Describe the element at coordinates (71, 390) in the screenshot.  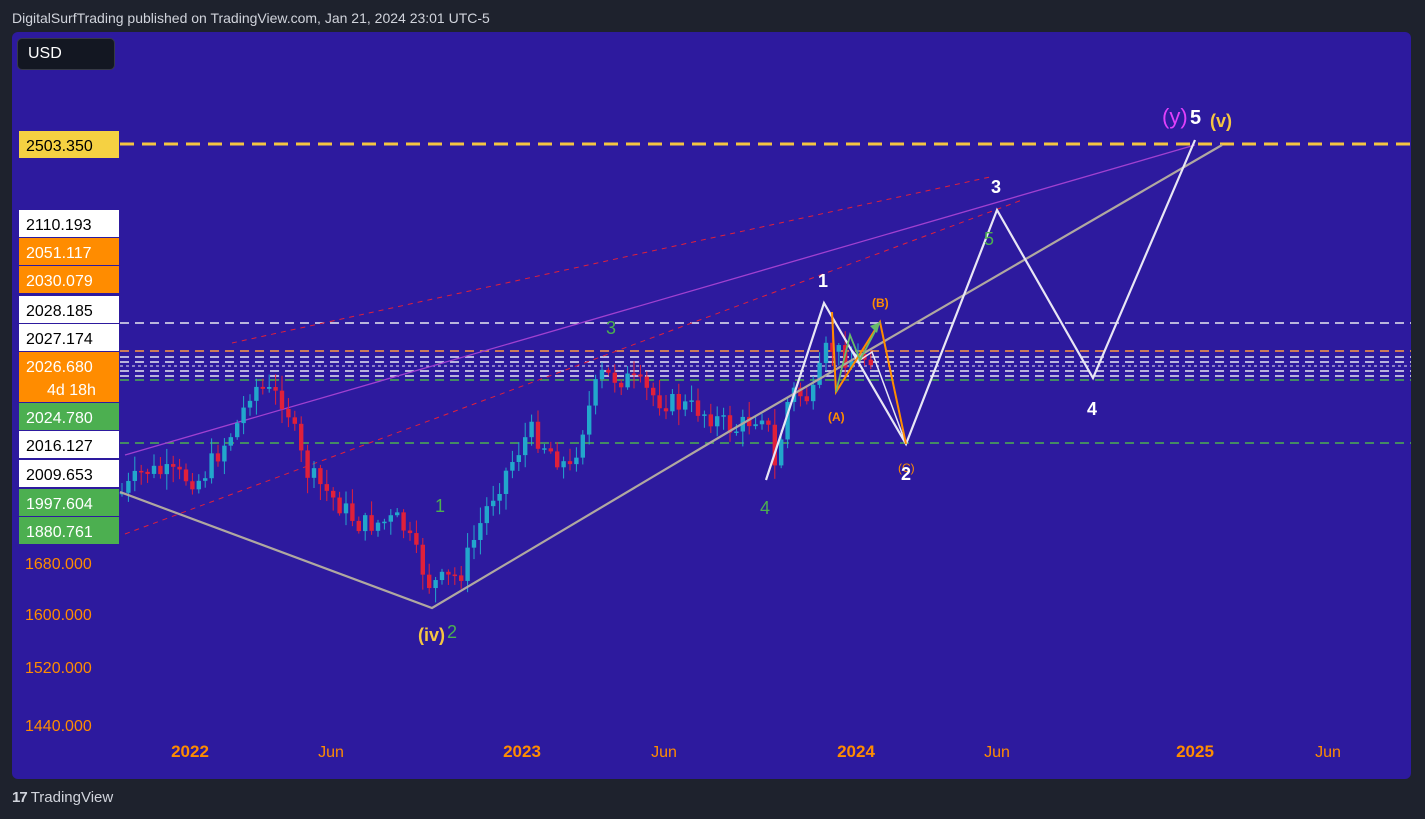
I see `price-tag-countdown: 4d 18h` at that location.